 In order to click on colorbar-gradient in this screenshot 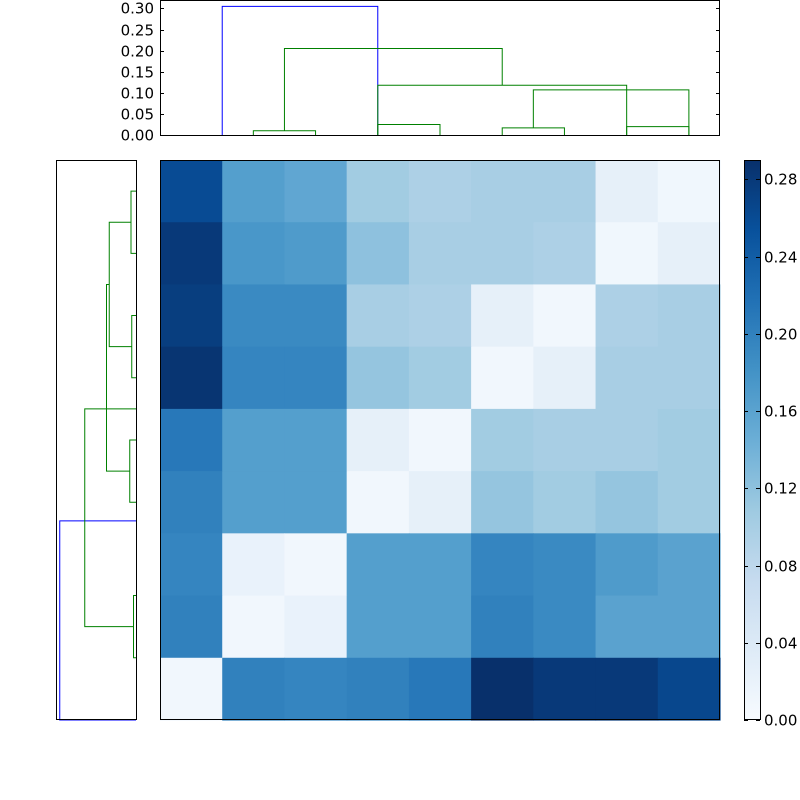, I will do `click(752, 440)`.